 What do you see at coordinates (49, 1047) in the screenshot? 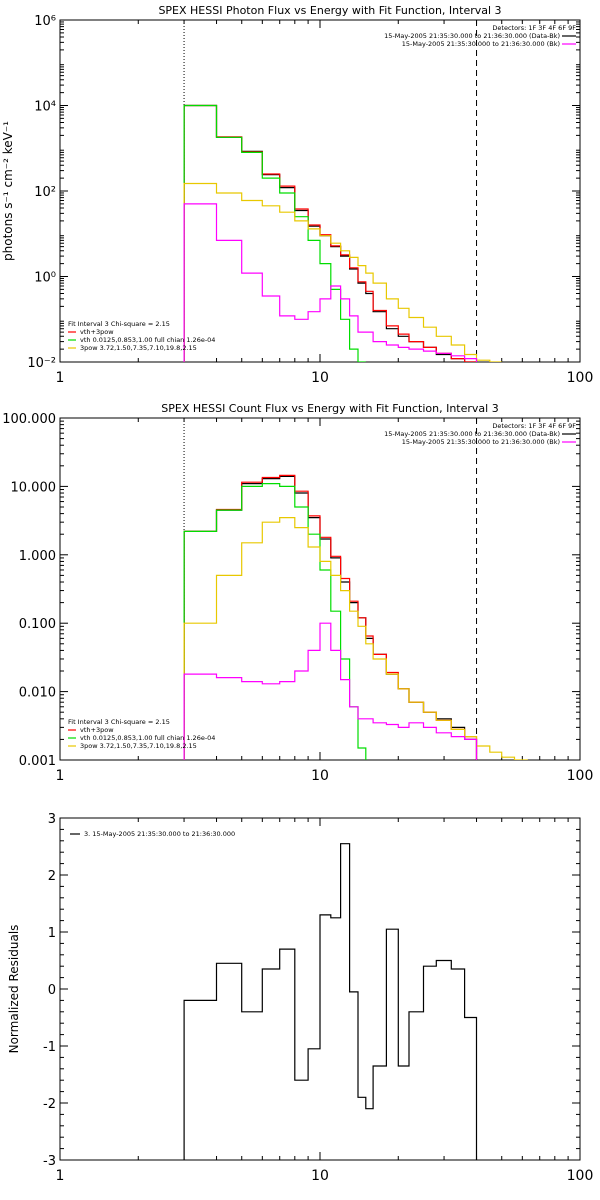
I see `y-tick-label: -1` at bounding box center [49, 1047].